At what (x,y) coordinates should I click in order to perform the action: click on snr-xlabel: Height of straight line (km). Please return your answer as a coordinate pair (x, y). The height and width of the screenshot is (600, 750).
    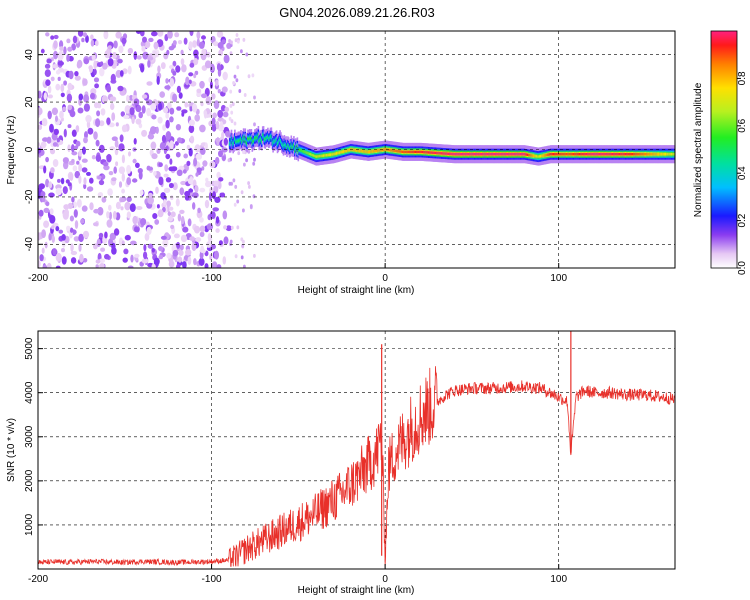
    Looking at the image, I should click on (356, 590).